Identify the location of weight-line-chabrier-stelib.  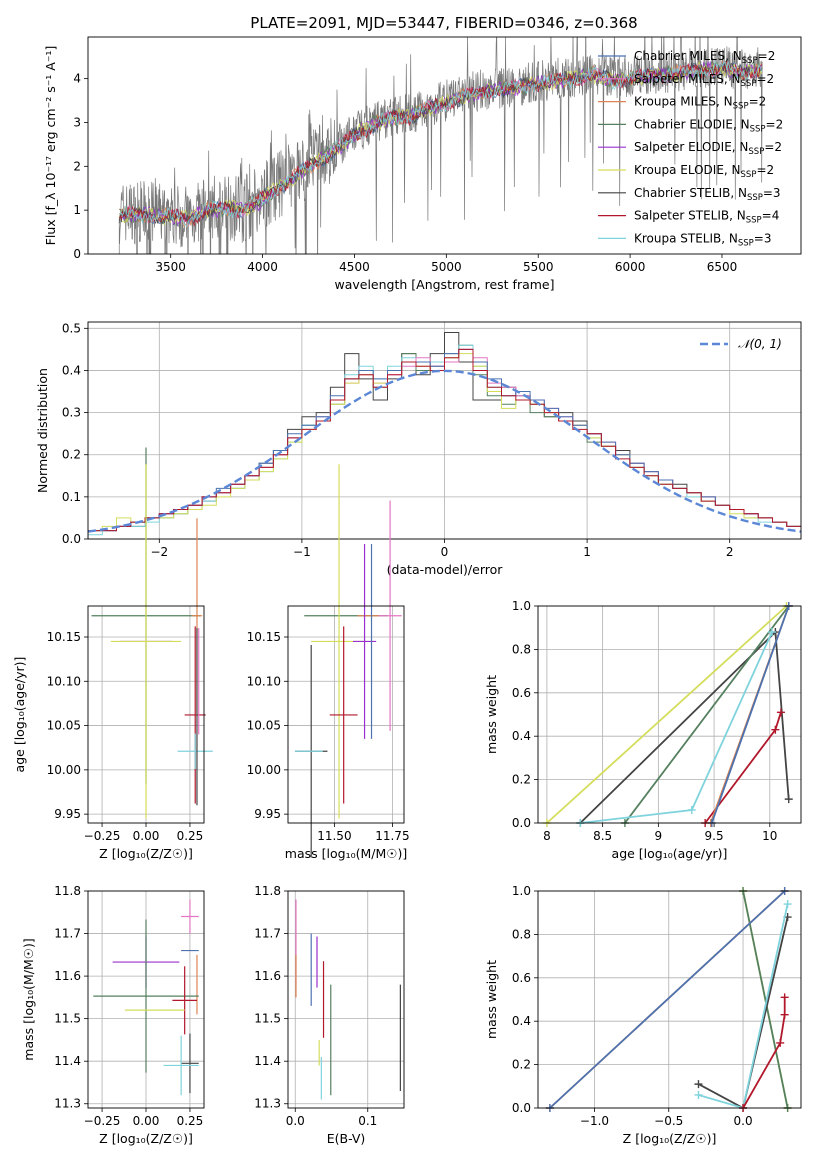
(684, 727).